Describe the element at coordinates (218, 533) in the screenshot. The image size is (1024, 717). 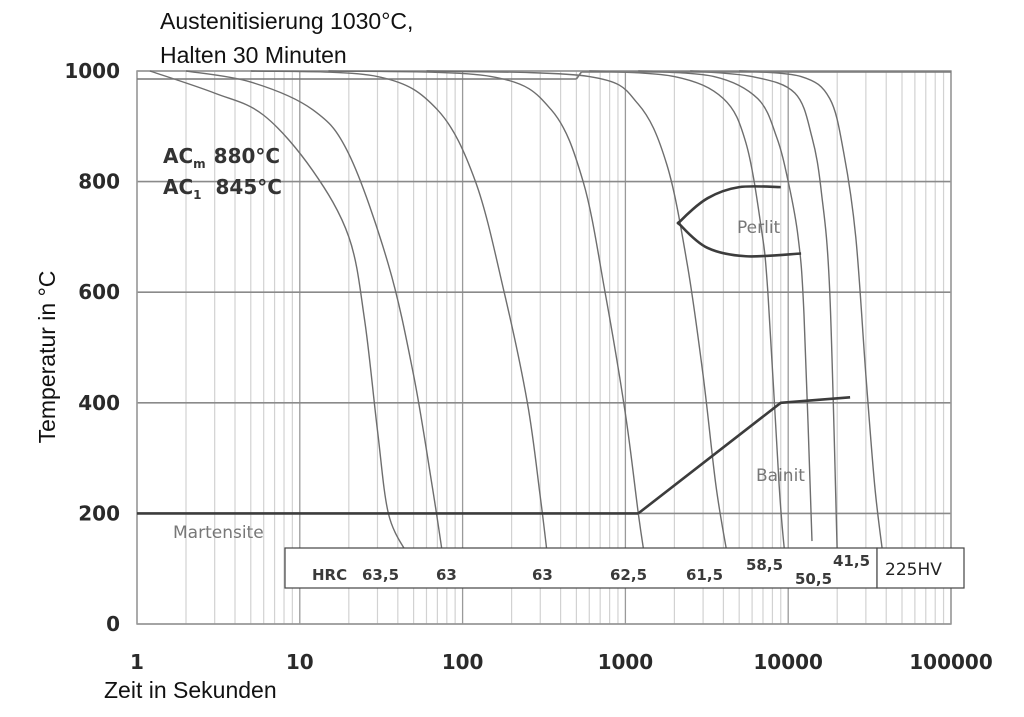
I see `martensite-label: Martensite` at that location.